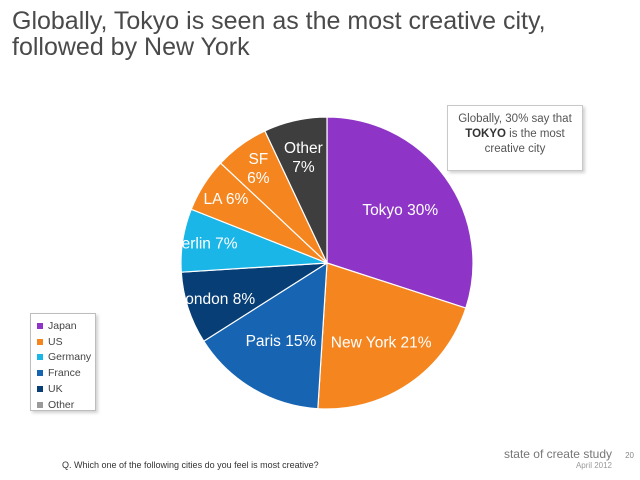  What do you see at coordinates (70, 357) in the screenshot?
I see `legend-label: Germany` at bounding box center [70, 357].